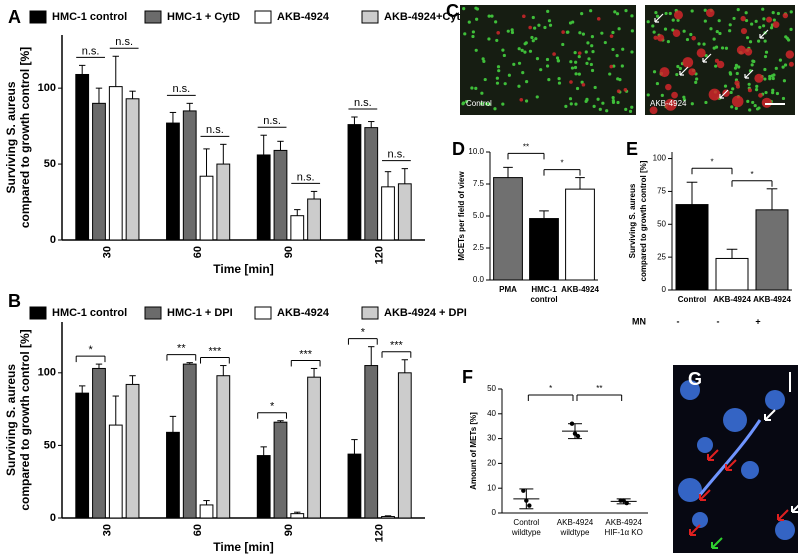 The width and height of the screenshot is (800, 555). Describe the element at coordinates (303, 17) in the screenshot. I see `legend-label: AKB-4924` at that location.